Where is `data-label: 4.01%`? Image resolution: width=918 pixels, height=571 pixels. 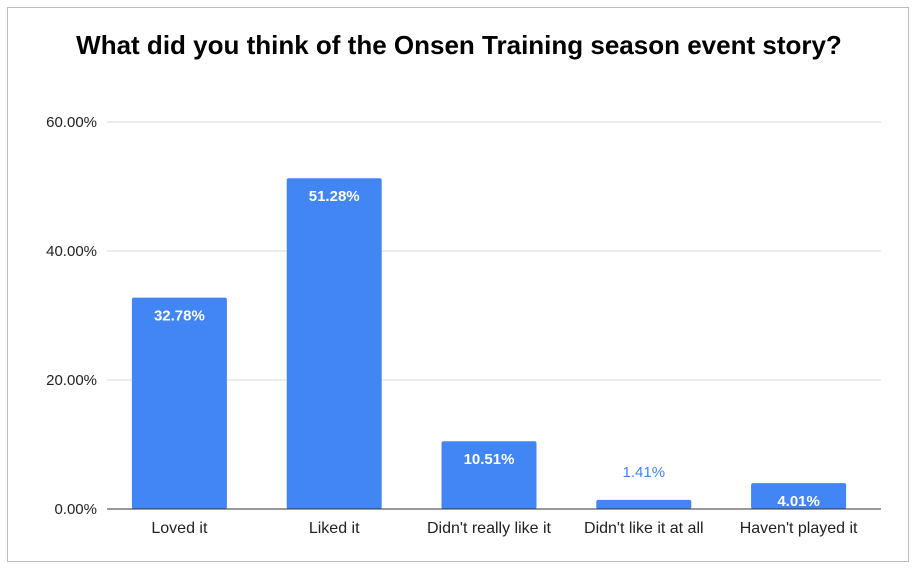 data-label: 4.01% is located at coordinates (798, 501).